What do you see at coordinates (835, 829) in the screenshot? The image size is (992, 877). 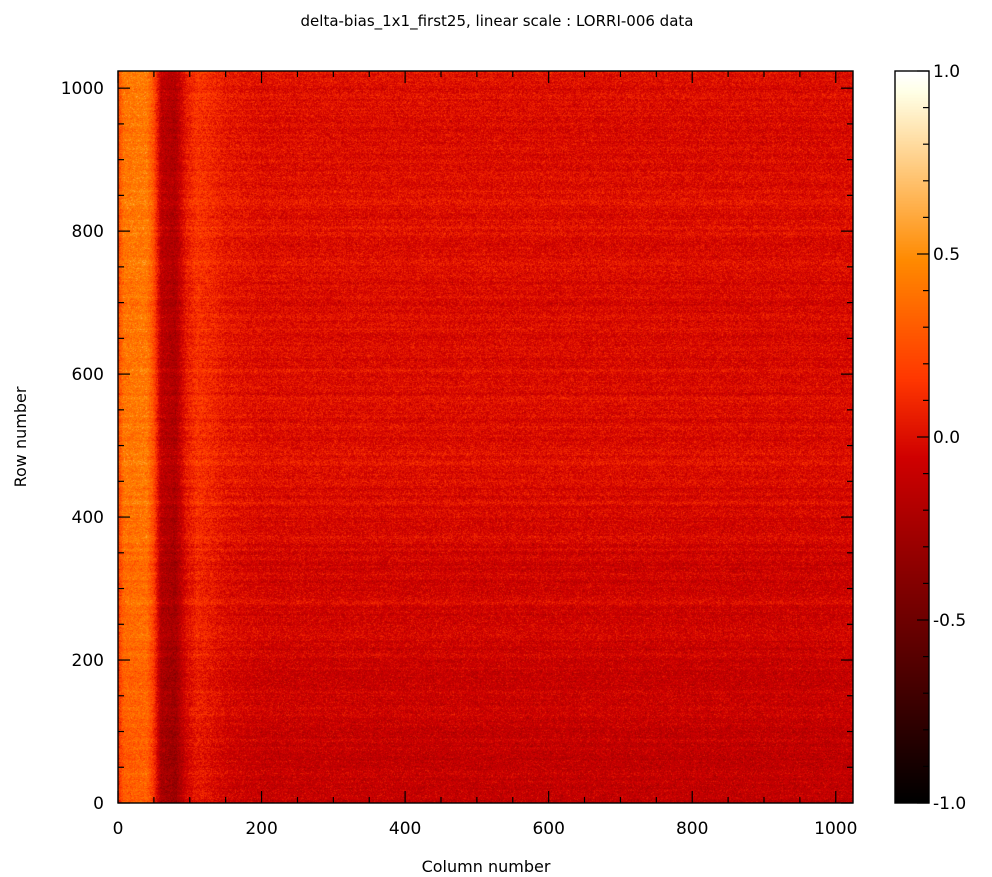 I see `x-tick-label: 1000` at bounding box center [835, 829].